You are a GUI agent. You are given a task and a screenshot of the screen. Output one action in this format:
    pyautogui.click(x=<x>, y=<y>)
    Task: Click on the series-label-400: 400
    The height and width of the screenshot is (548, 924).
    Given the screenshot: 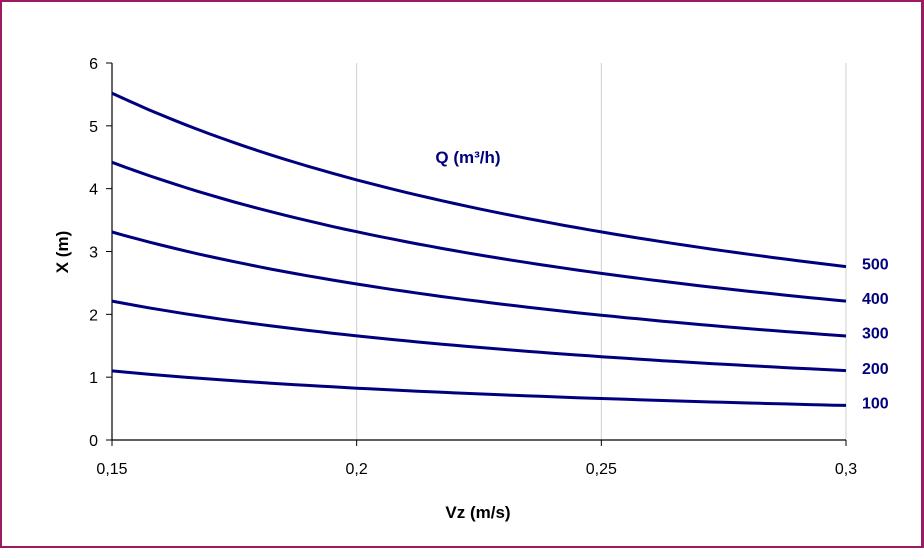 What is the action you would take?
    pyautogui.click(x=875, y=299)
    